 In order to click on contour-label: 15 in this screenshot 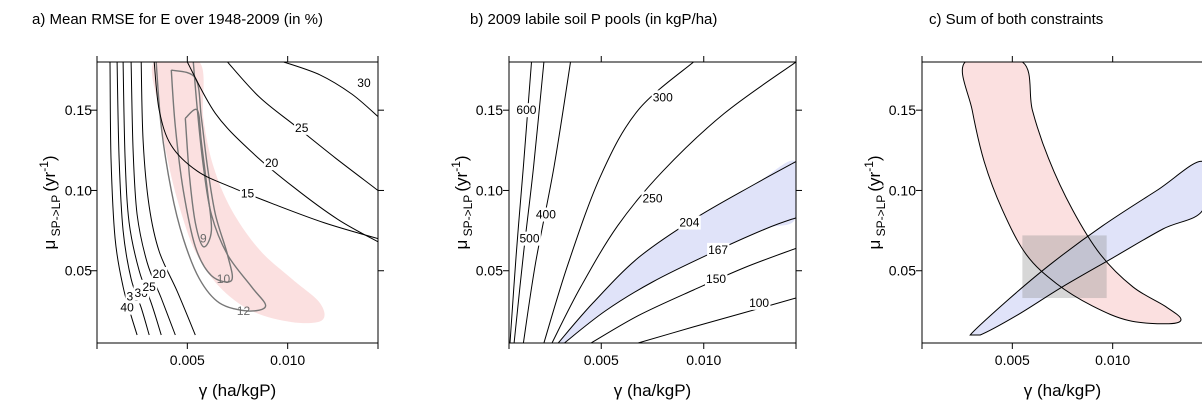, I will do `click(248, 194)`.